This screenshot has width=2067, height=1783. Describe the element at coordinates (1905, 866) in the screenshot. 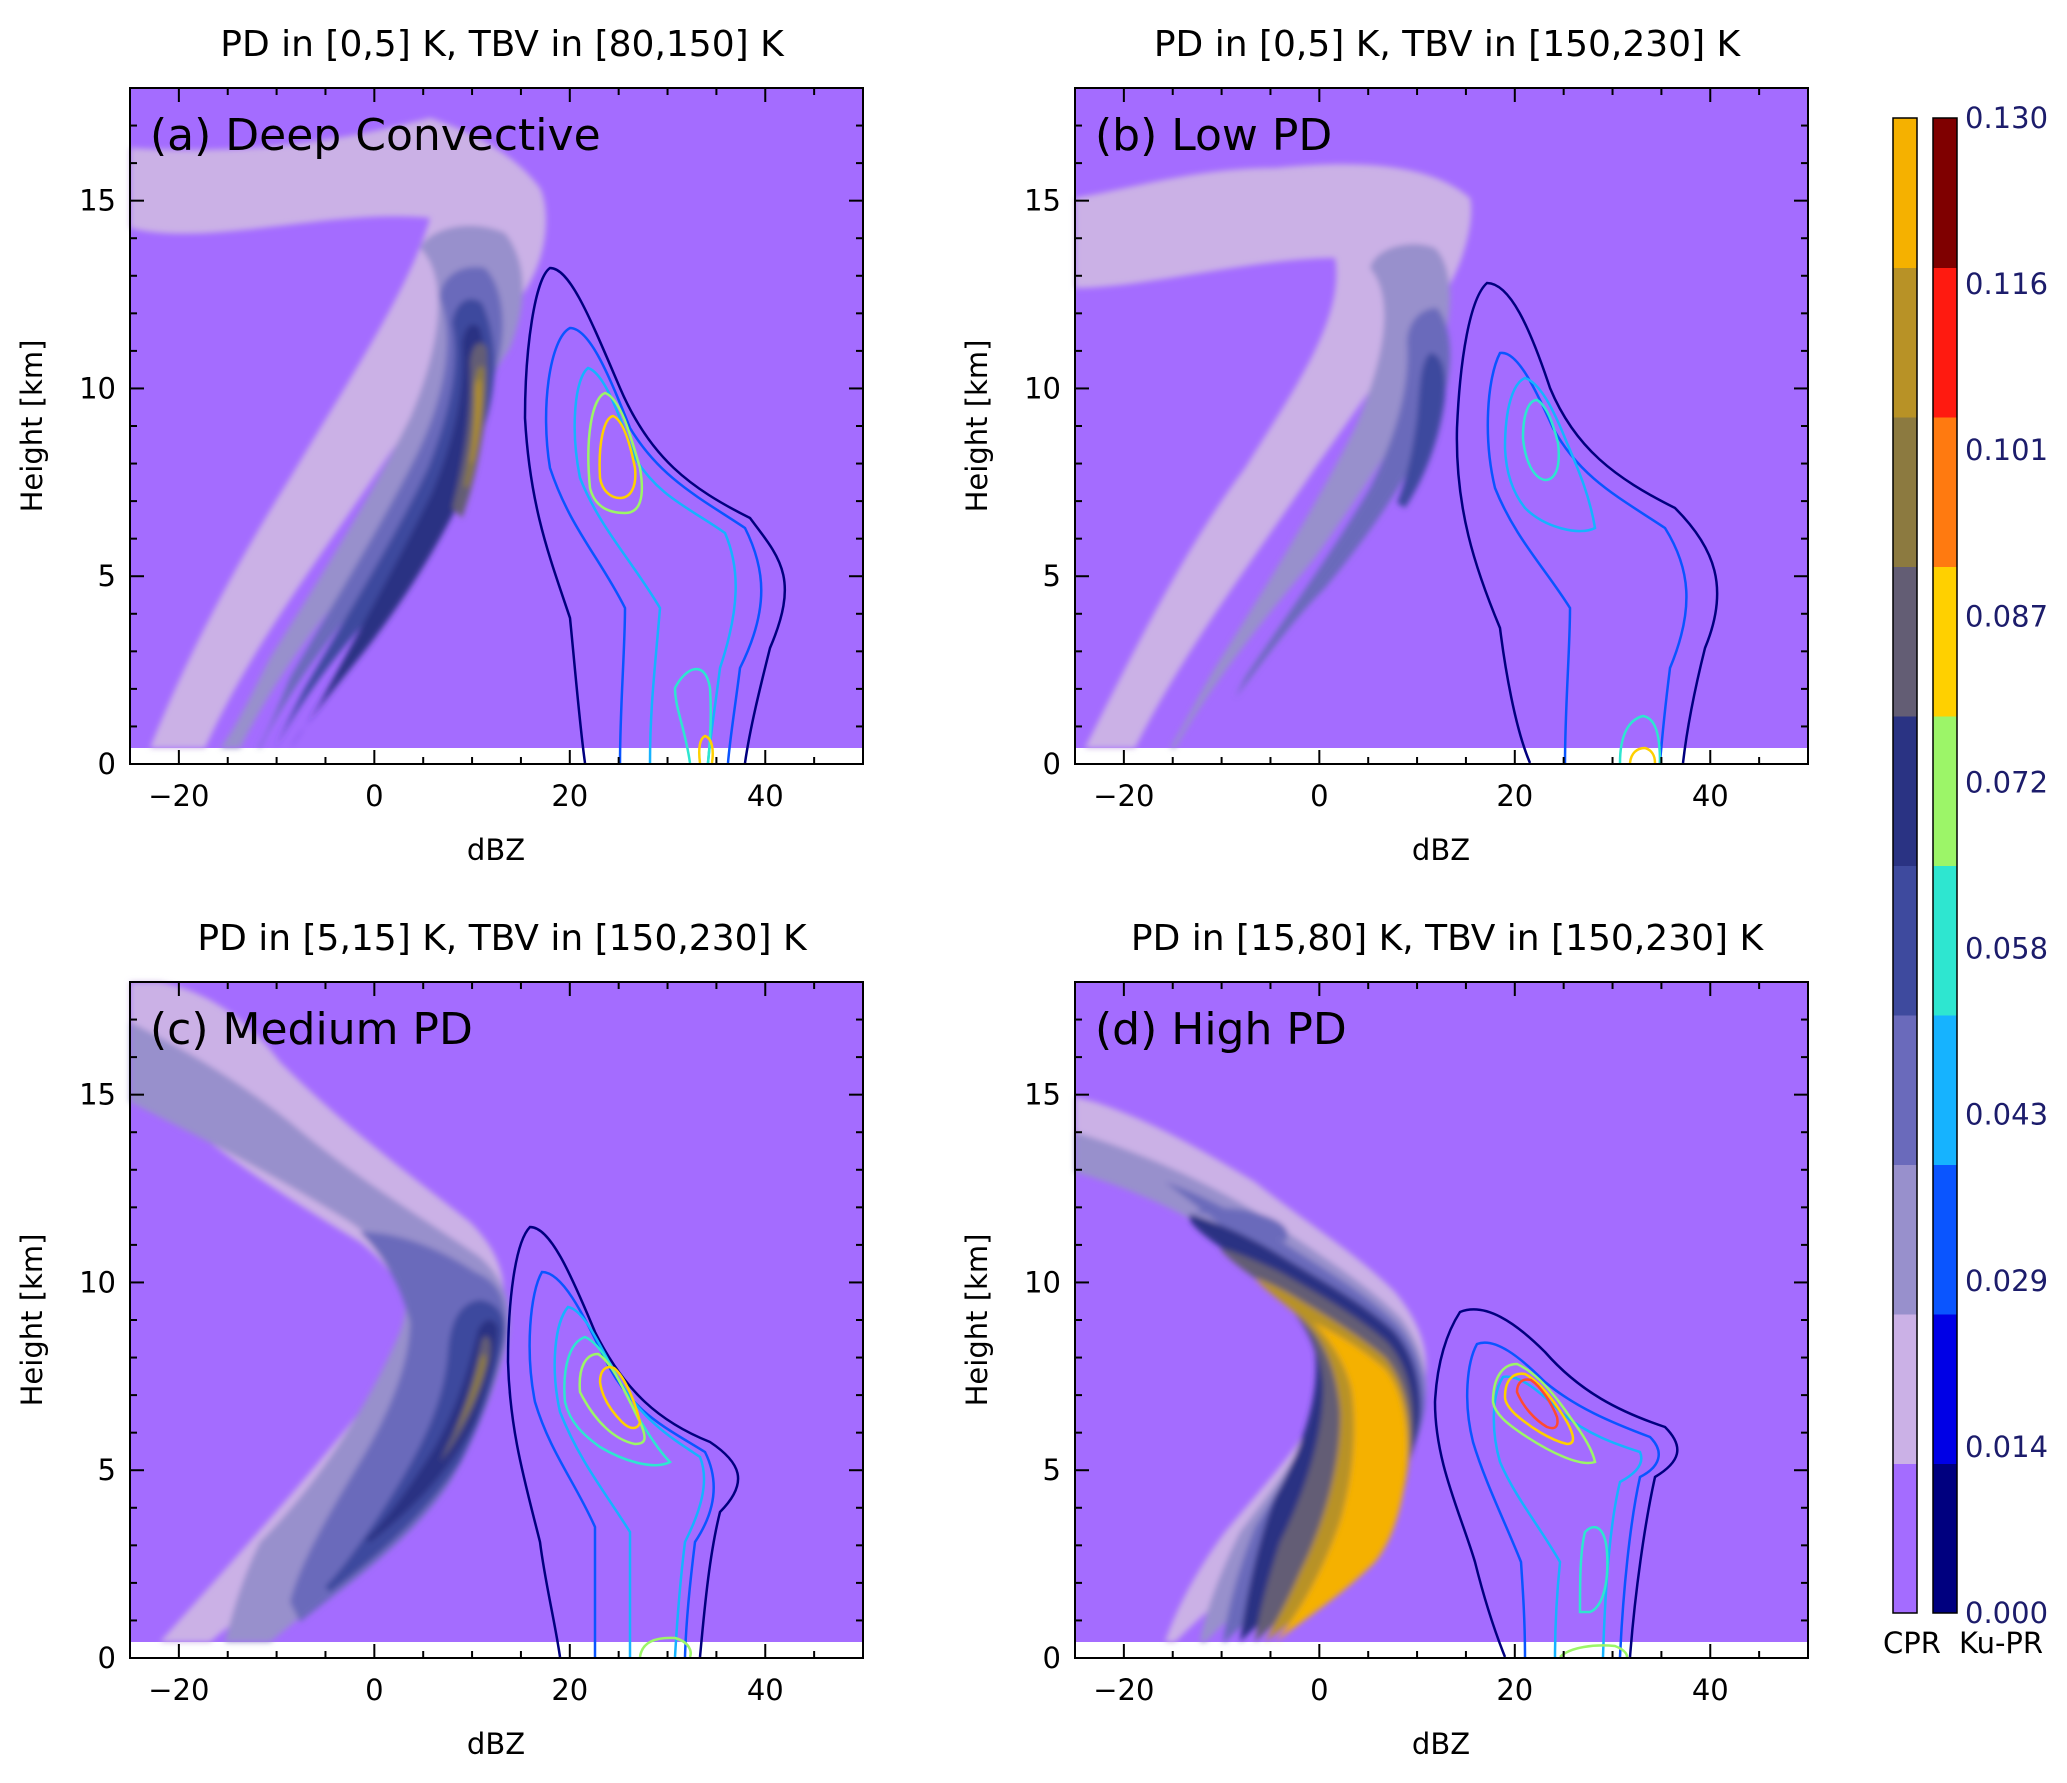

I see `colorbar-cpr` at that location.